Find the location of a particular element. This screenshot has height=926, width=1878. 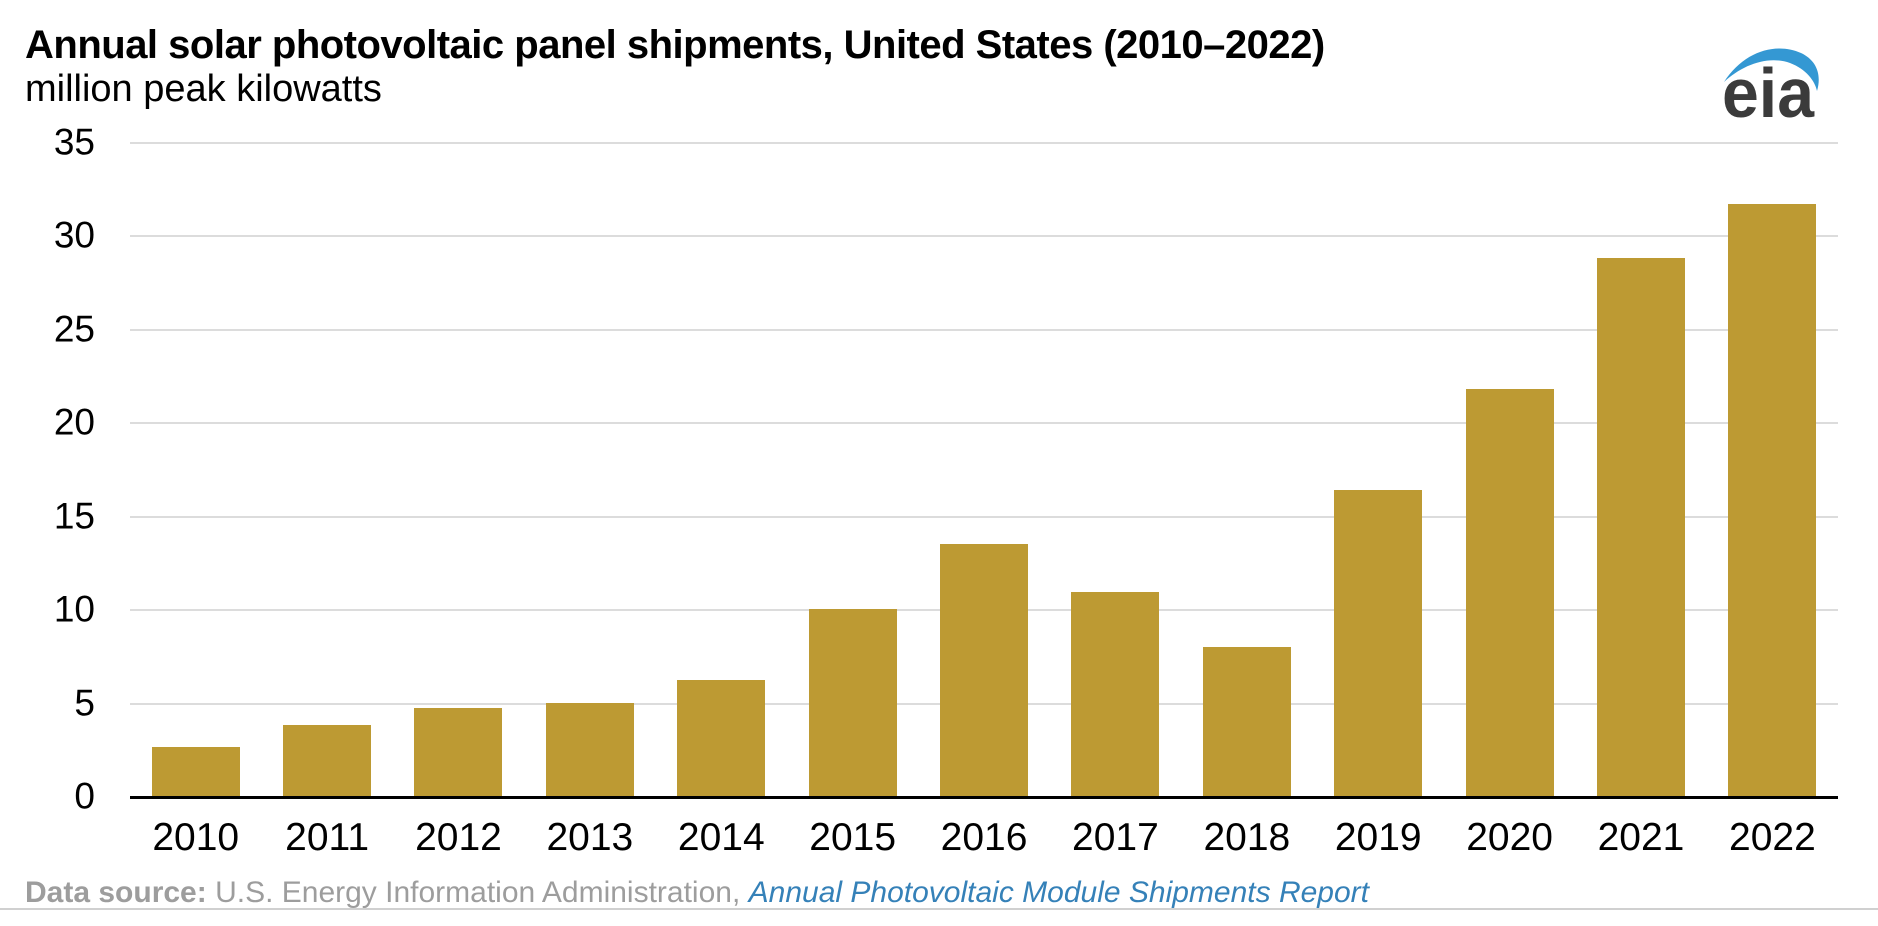

x-axis-tick-label: 2013 is located at coordinates (590, 837).